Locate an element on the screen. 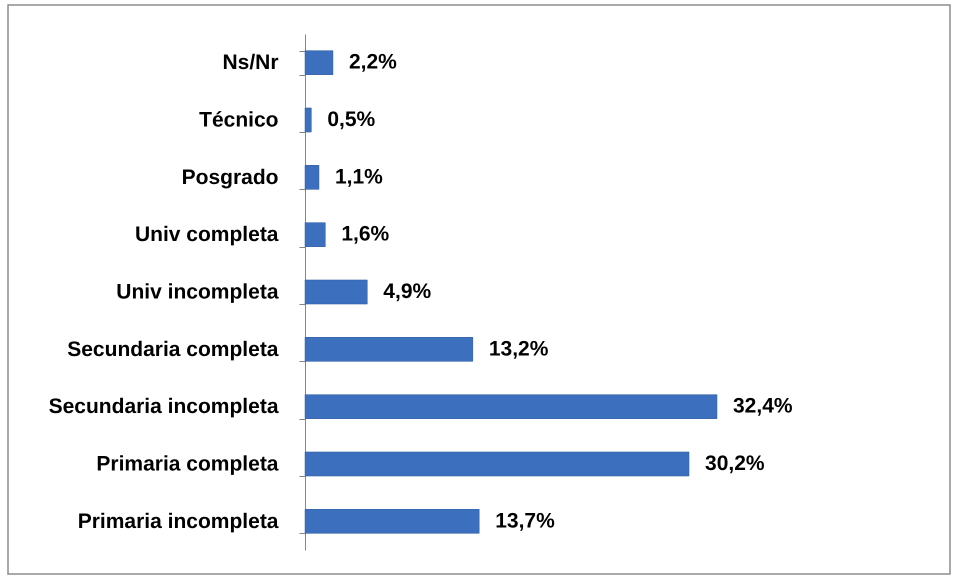 Image resolution: width=958 pixels, height=577 pixels. data-label: 0,5% is located at coordinates (351, 119).